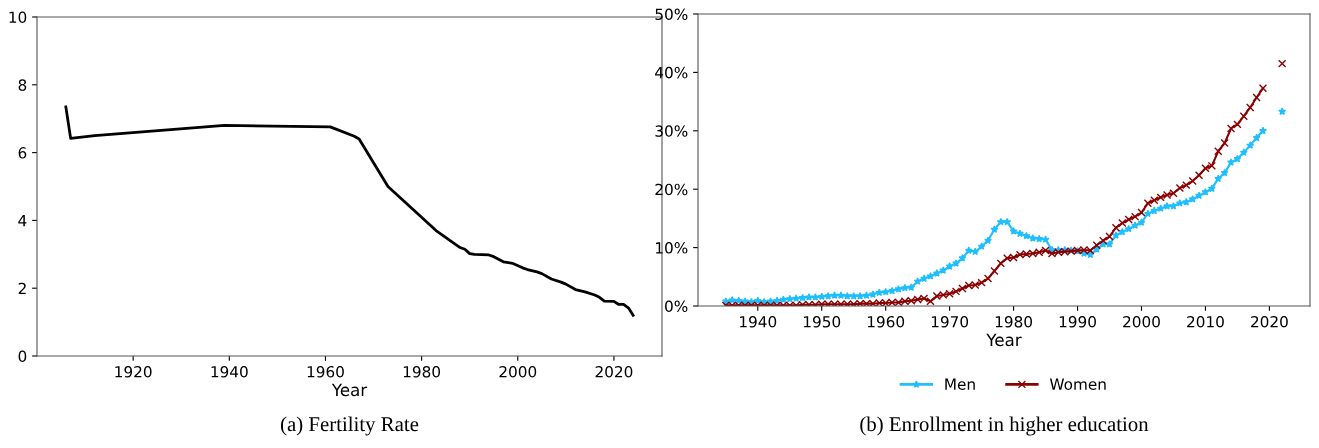 Image resolution: width=1319 pixels, height=448 pixels. Describe the element at coordinates (1205, 321) in the screenshot. I see `x-tick-label: 2010` at that location.